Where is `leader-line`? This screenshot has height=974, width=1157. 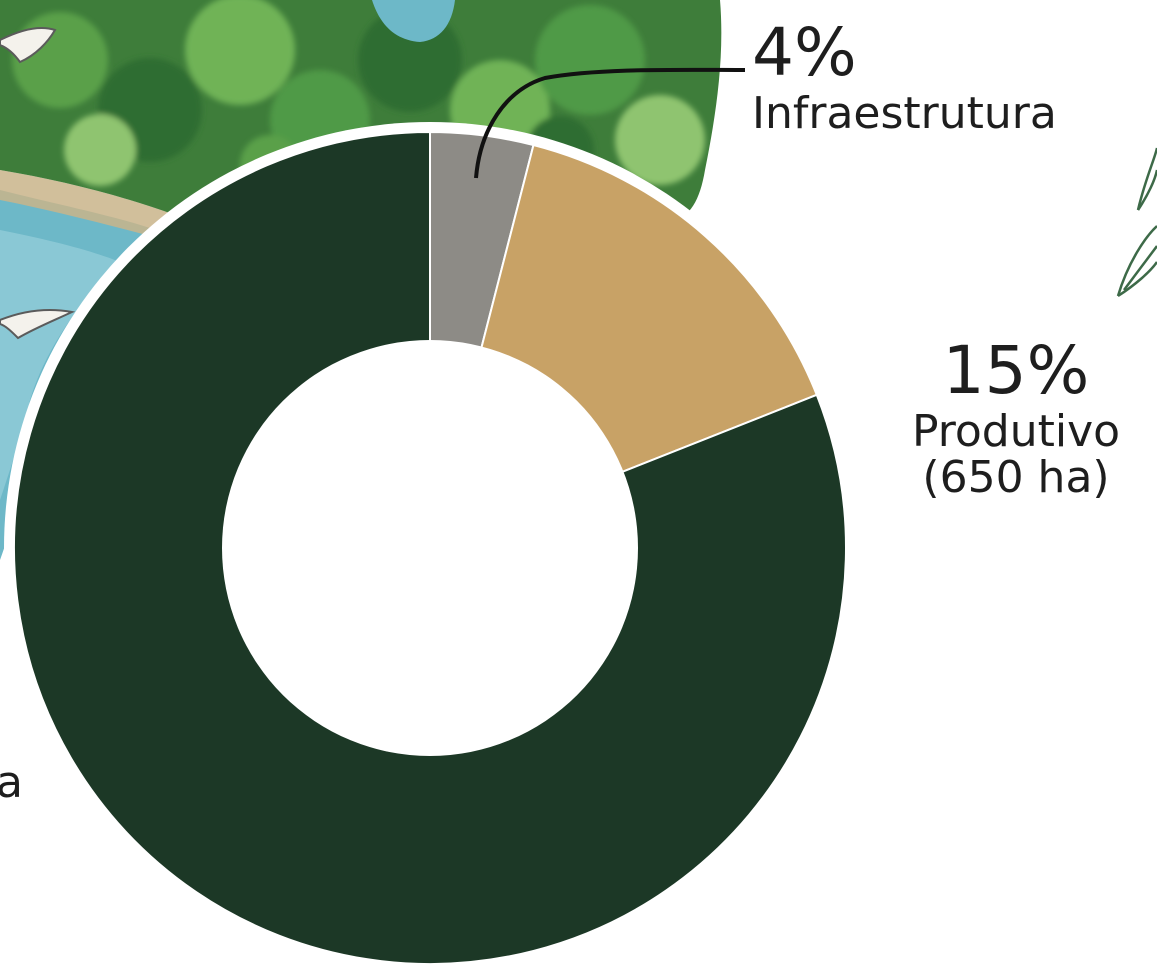 leader-line is located at coordinates (610, 123).